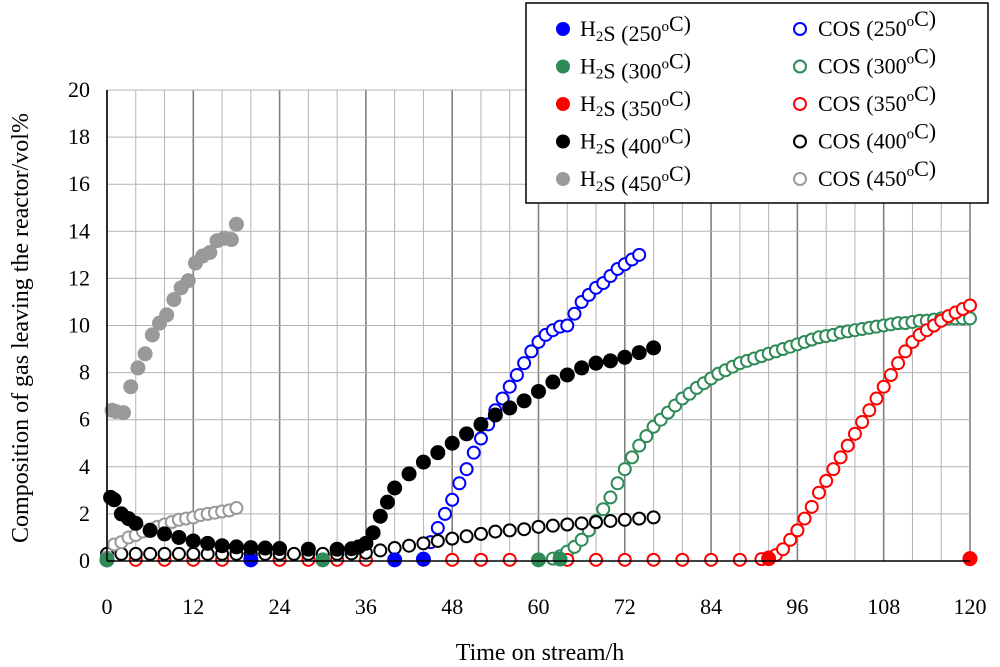  What do you see at coordinates (79, 89) in the screenshot?
I see `y-tick-label: 20` at bounding box center [79, 89].